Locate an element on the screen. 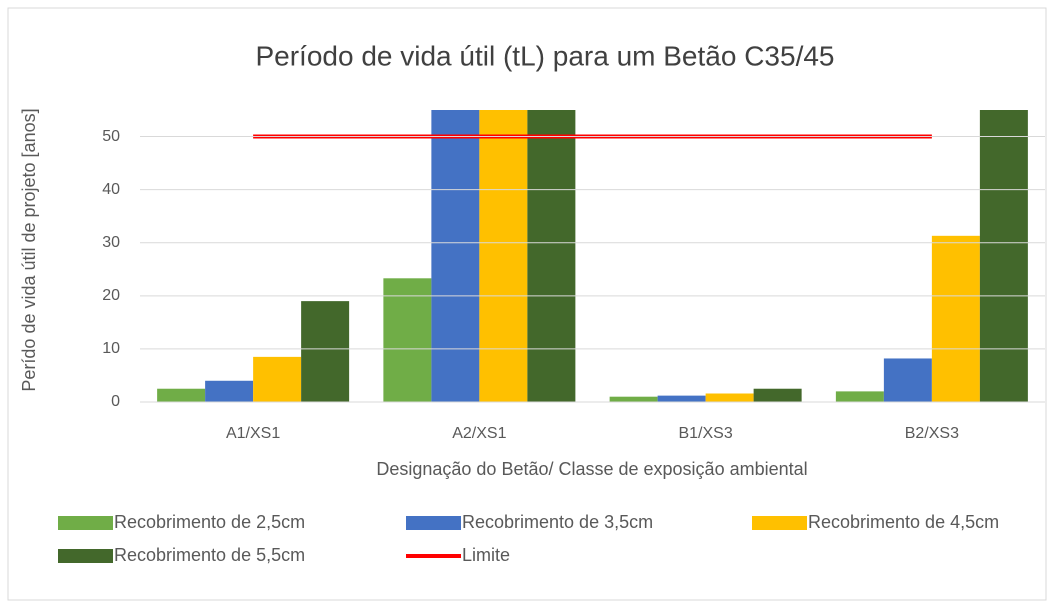 The image size is (1054, 608). legend-label: Recobrimento de 3,5cm is located at coordinates (557, 522).